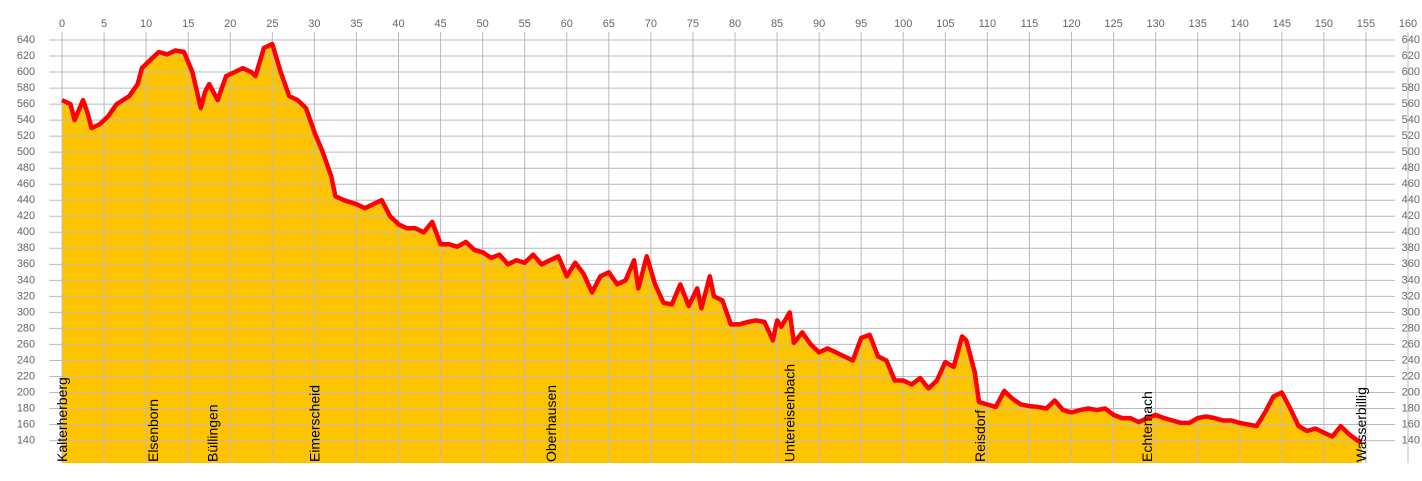 Image resolution: width=1422 pixels, height=481 pixels. What do you see at coordinates (1411, 312) in the screenshot?
I see `y-tick-label-right: 300` at bounding box center [1411, 312].